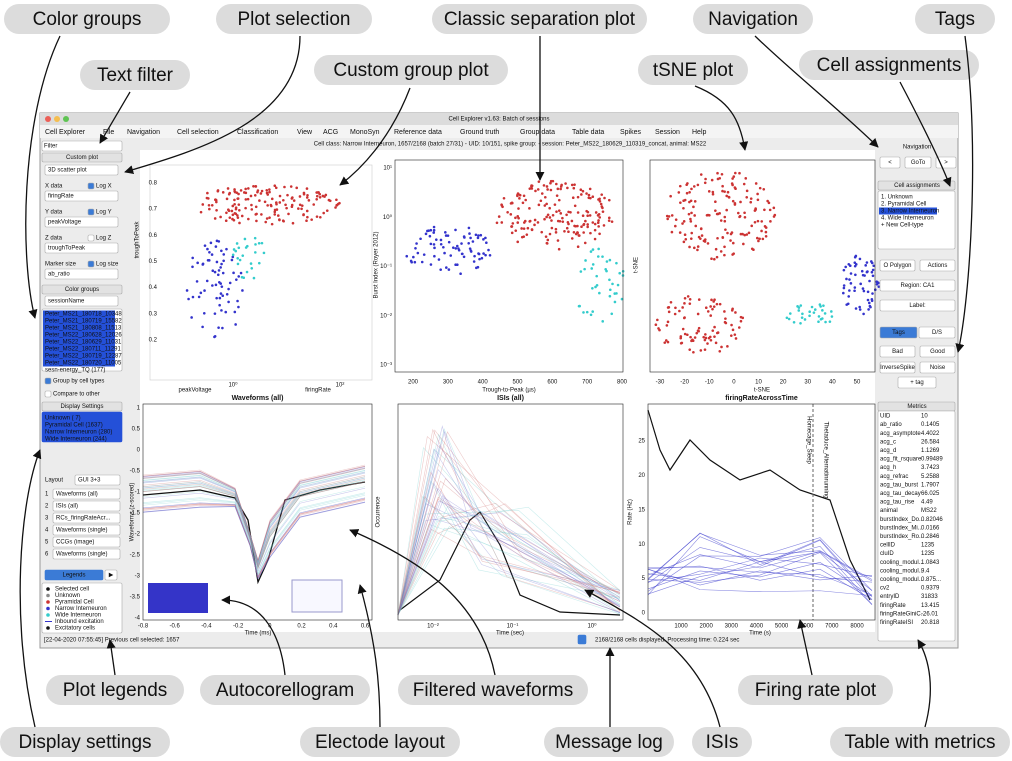 The image size is (1012, 761). What do you see at coordinates (83, 336) in the screenshot?
I see `group-row: Peter_MS22_180628_12026` at bounding box center [83, 336].